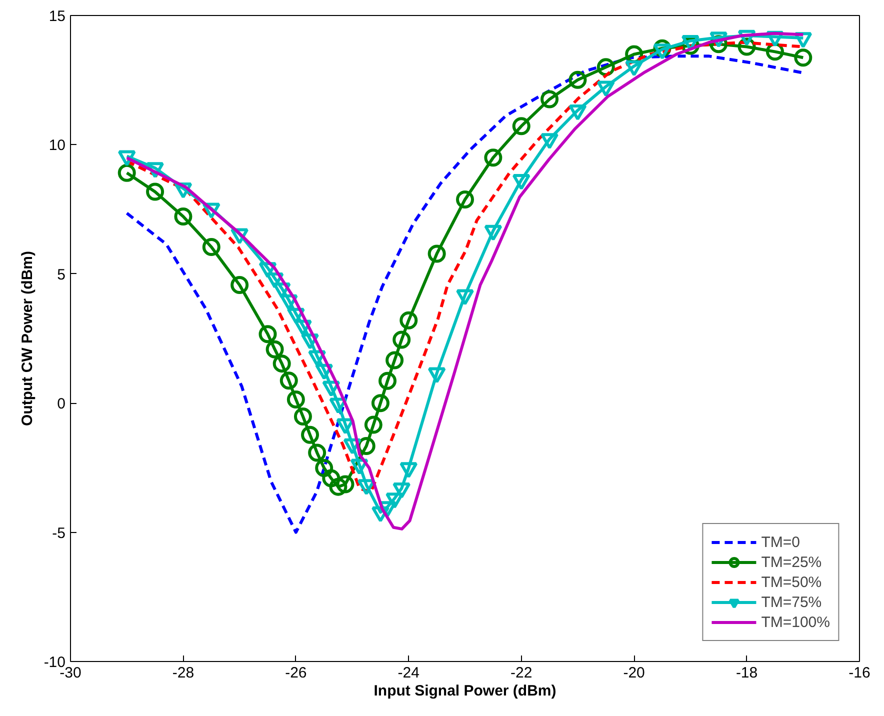 The height and width of the screenshot is (716, 884). Describe the element at coordinates (183, 673) in the screenshot. I see `x-tick-label: -28` at that location.